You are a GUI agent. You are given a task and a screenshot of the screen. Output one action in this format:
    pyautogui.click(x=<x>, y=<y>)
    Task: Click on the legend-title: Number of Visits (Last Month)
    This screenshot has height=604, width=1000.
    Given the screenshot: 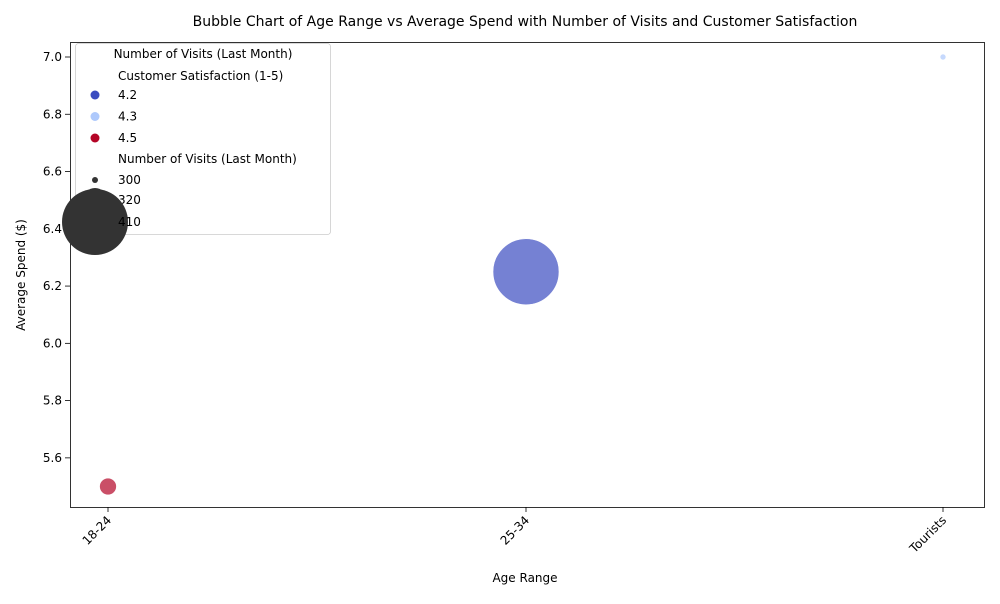 What is the action you would take?
    pyautogui.click(x=203, y=54)
    